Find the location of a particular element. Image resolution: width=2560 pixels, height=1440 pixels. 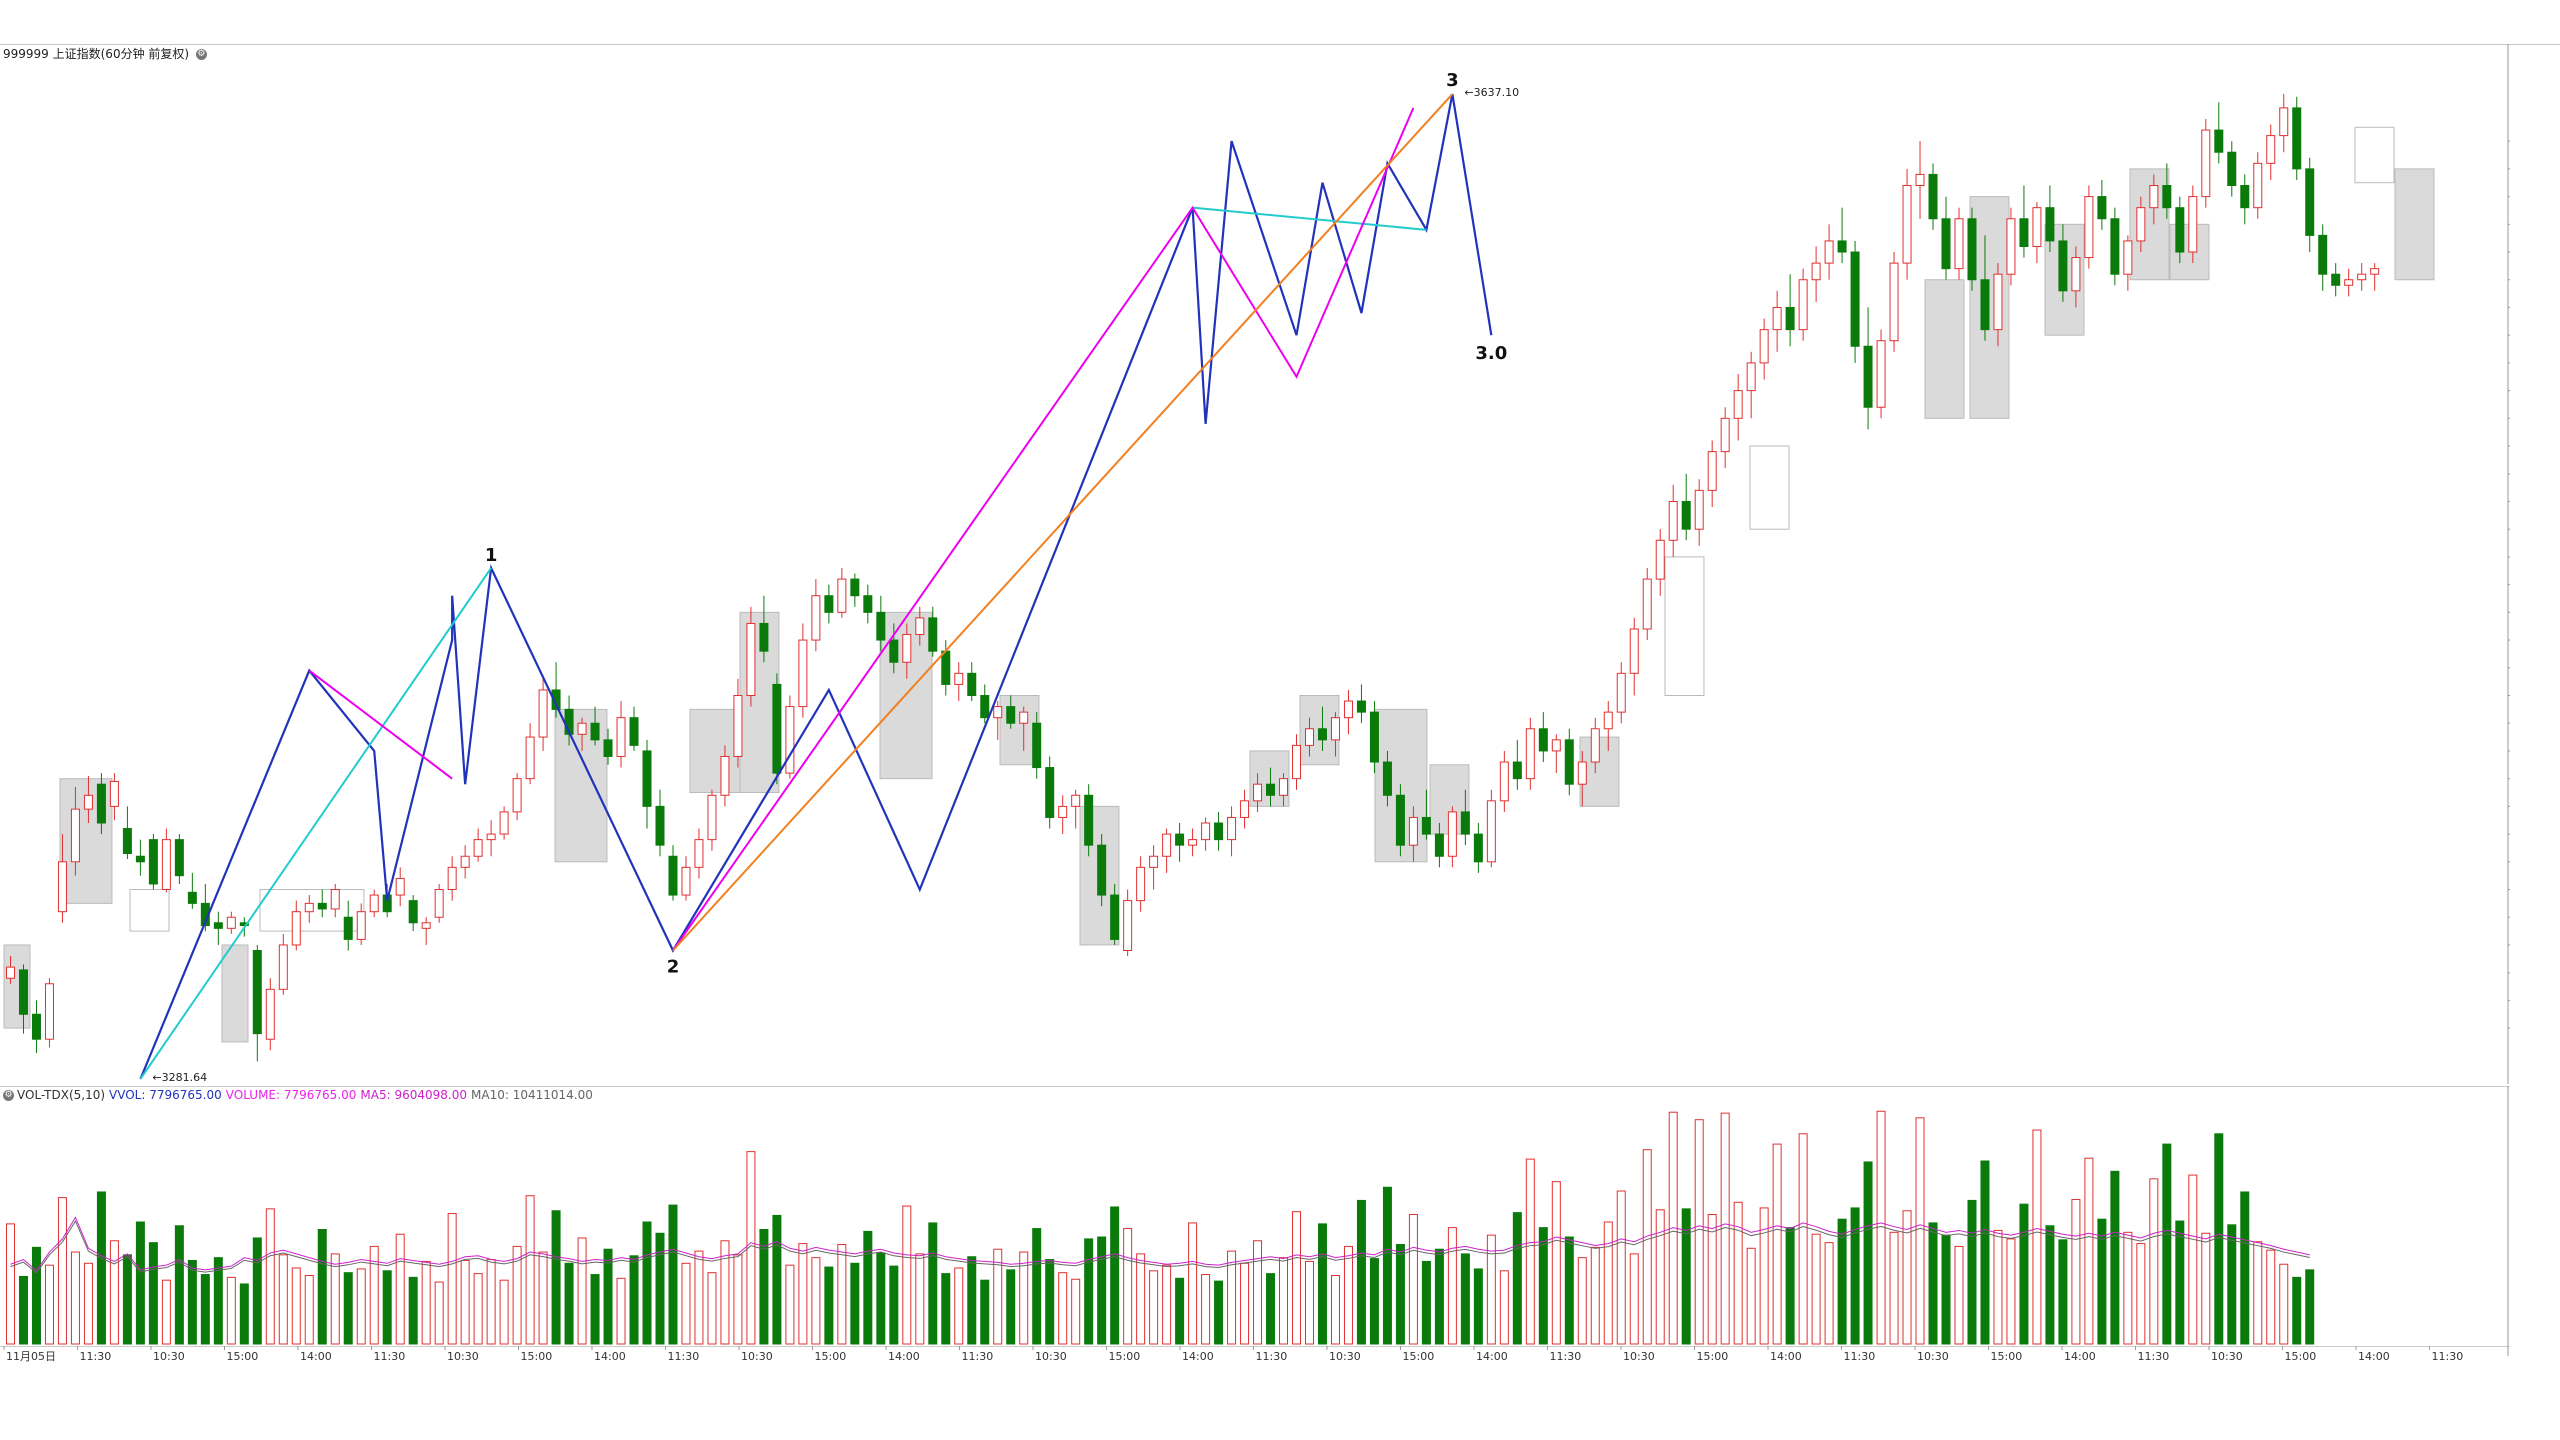

time-tick-label: 11月05日 is located at coordinates (31, 1356).